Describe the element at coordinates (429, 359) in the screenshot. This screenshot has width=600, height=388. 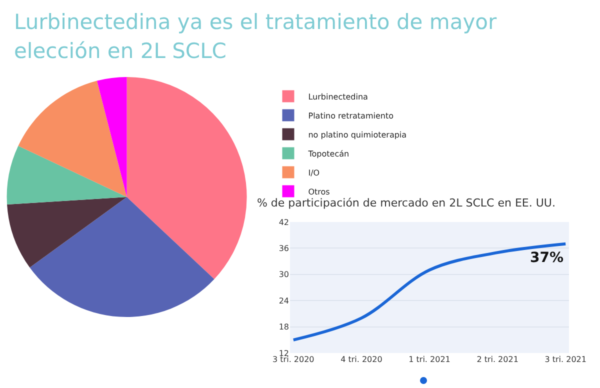
I see `x-tick-label: 1 tri. 2021` at that location.